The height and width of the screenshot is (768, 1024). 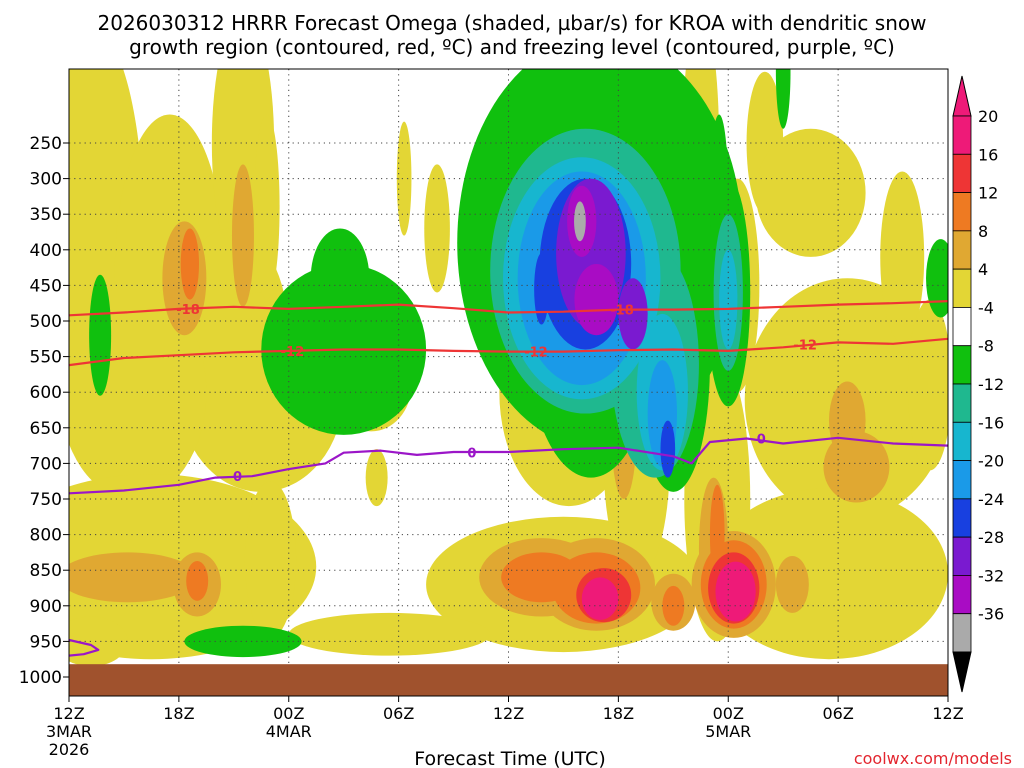 I want to click on x-tick-label-1: 18Z, so click(x=178, y=713).